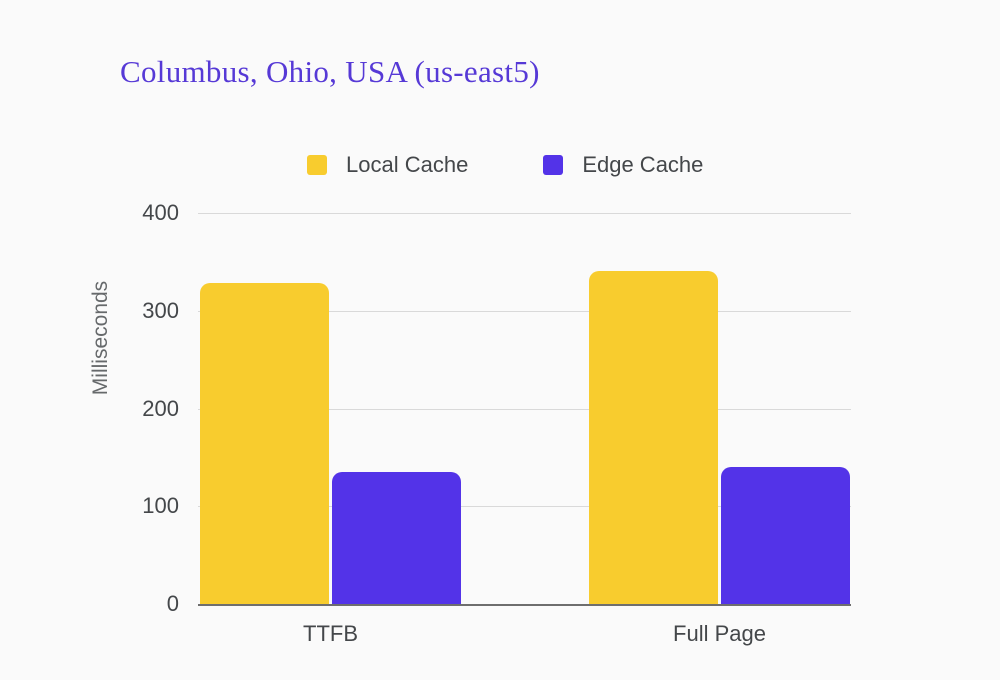 This screenshot has height=680, width=1000. What do you see at coordinates (160, 408) in the screenshot?
I see `y-tick-label: 200` at bounding box center [160, 408].